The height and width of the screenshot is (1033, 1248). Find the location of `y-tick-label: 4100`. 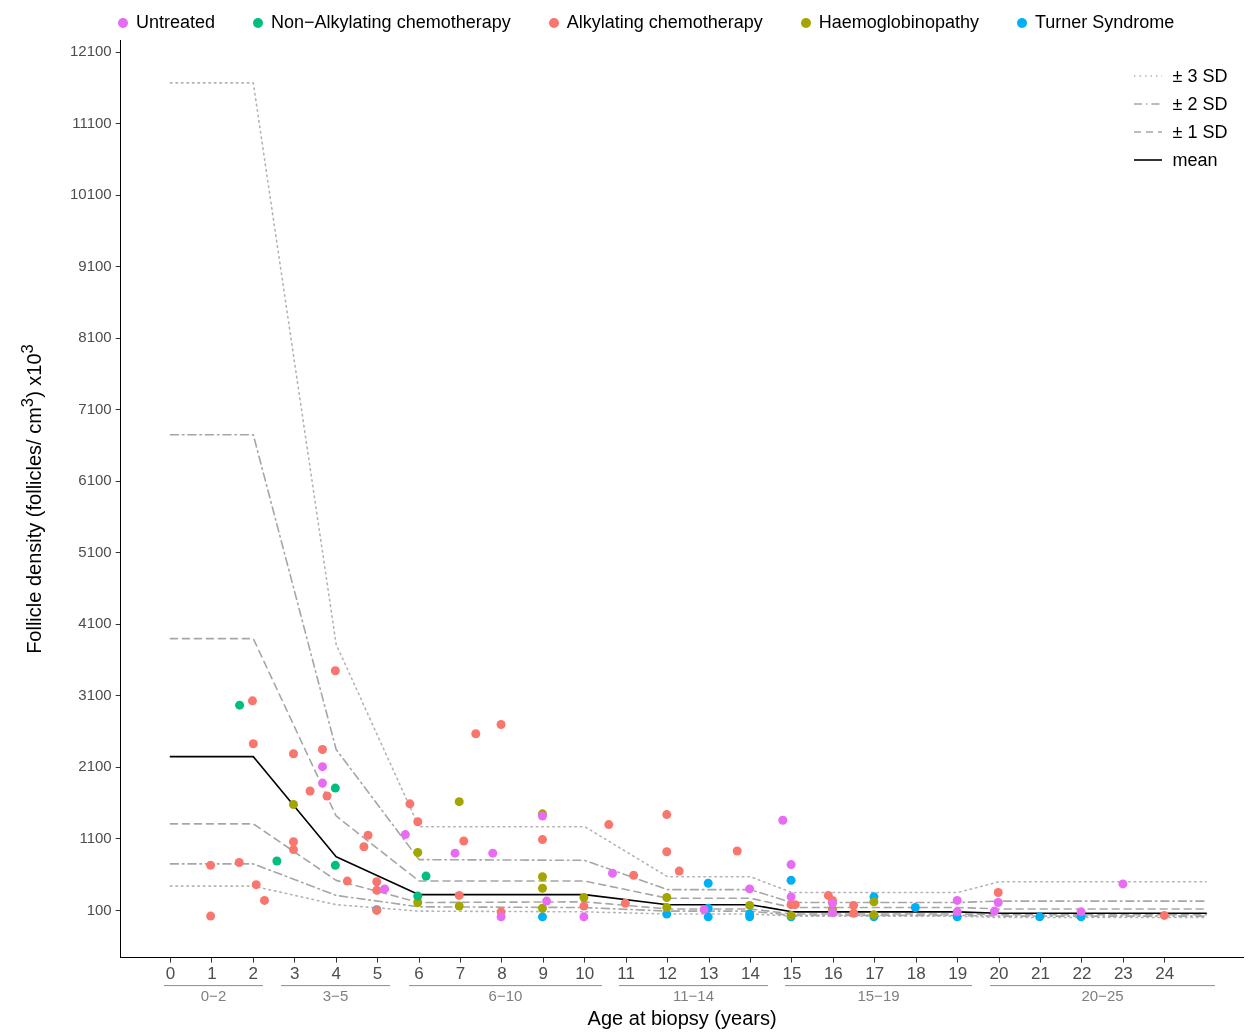

y-tick-label: 4100 is located at coordinates (95, 623).